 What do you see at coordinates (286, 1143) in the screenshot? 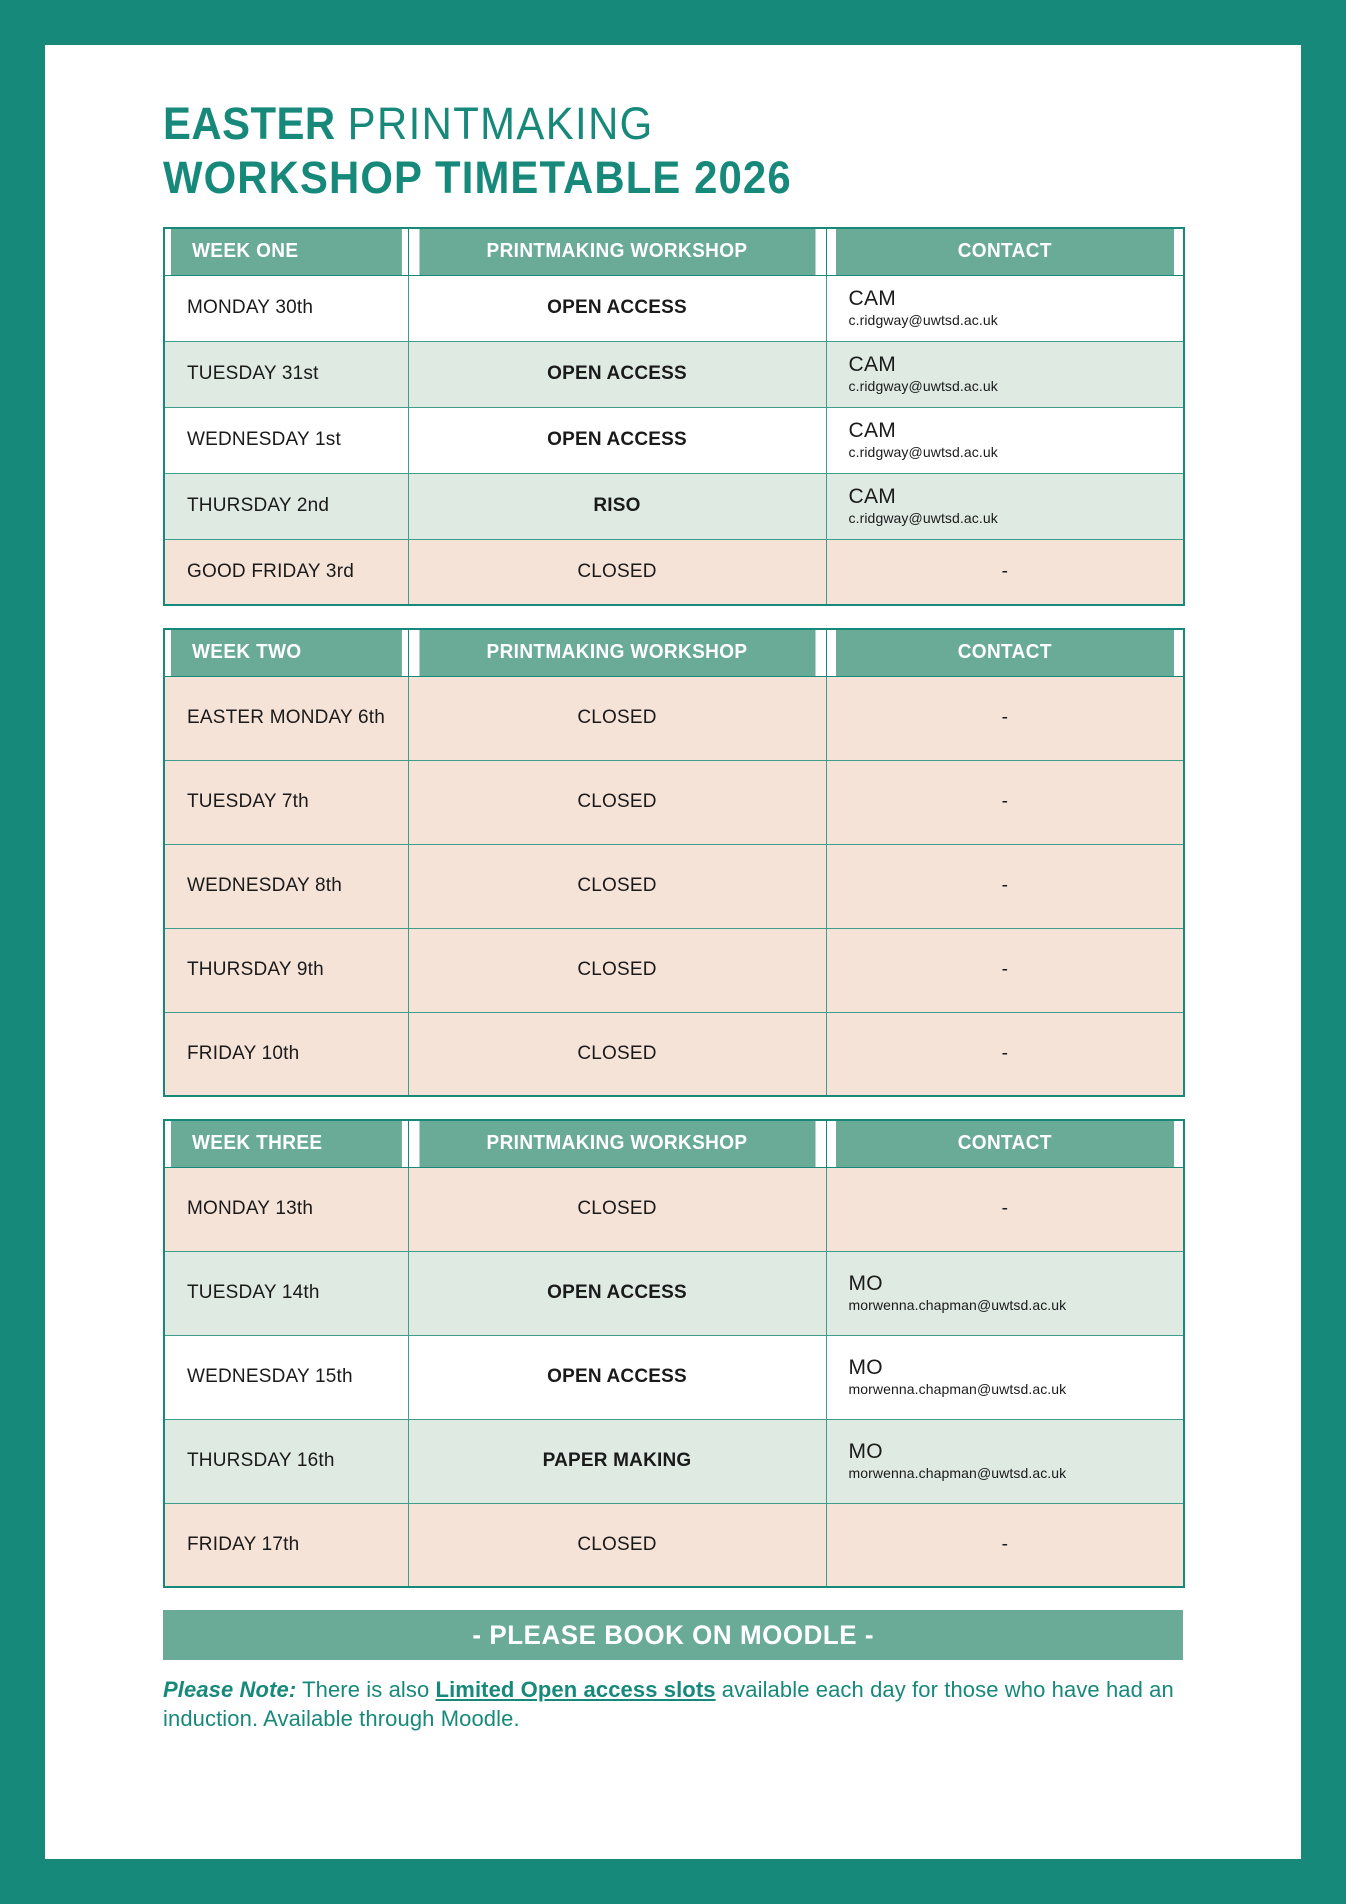
I see `week-label: WEEK THREE` at bounding box center [286, 1143].